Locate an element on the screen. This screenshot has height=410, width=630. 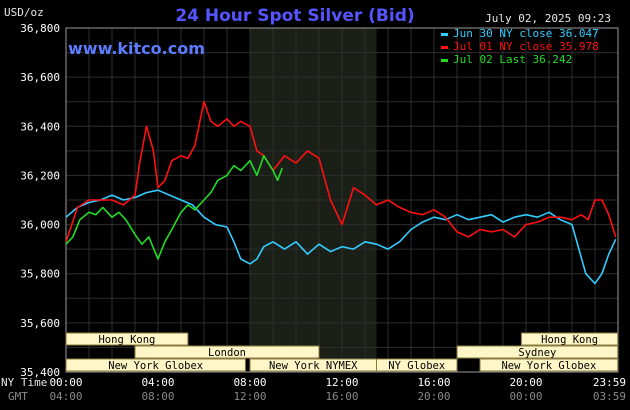
y-tick-label: 36,800 is located at coordinates (40, 28).